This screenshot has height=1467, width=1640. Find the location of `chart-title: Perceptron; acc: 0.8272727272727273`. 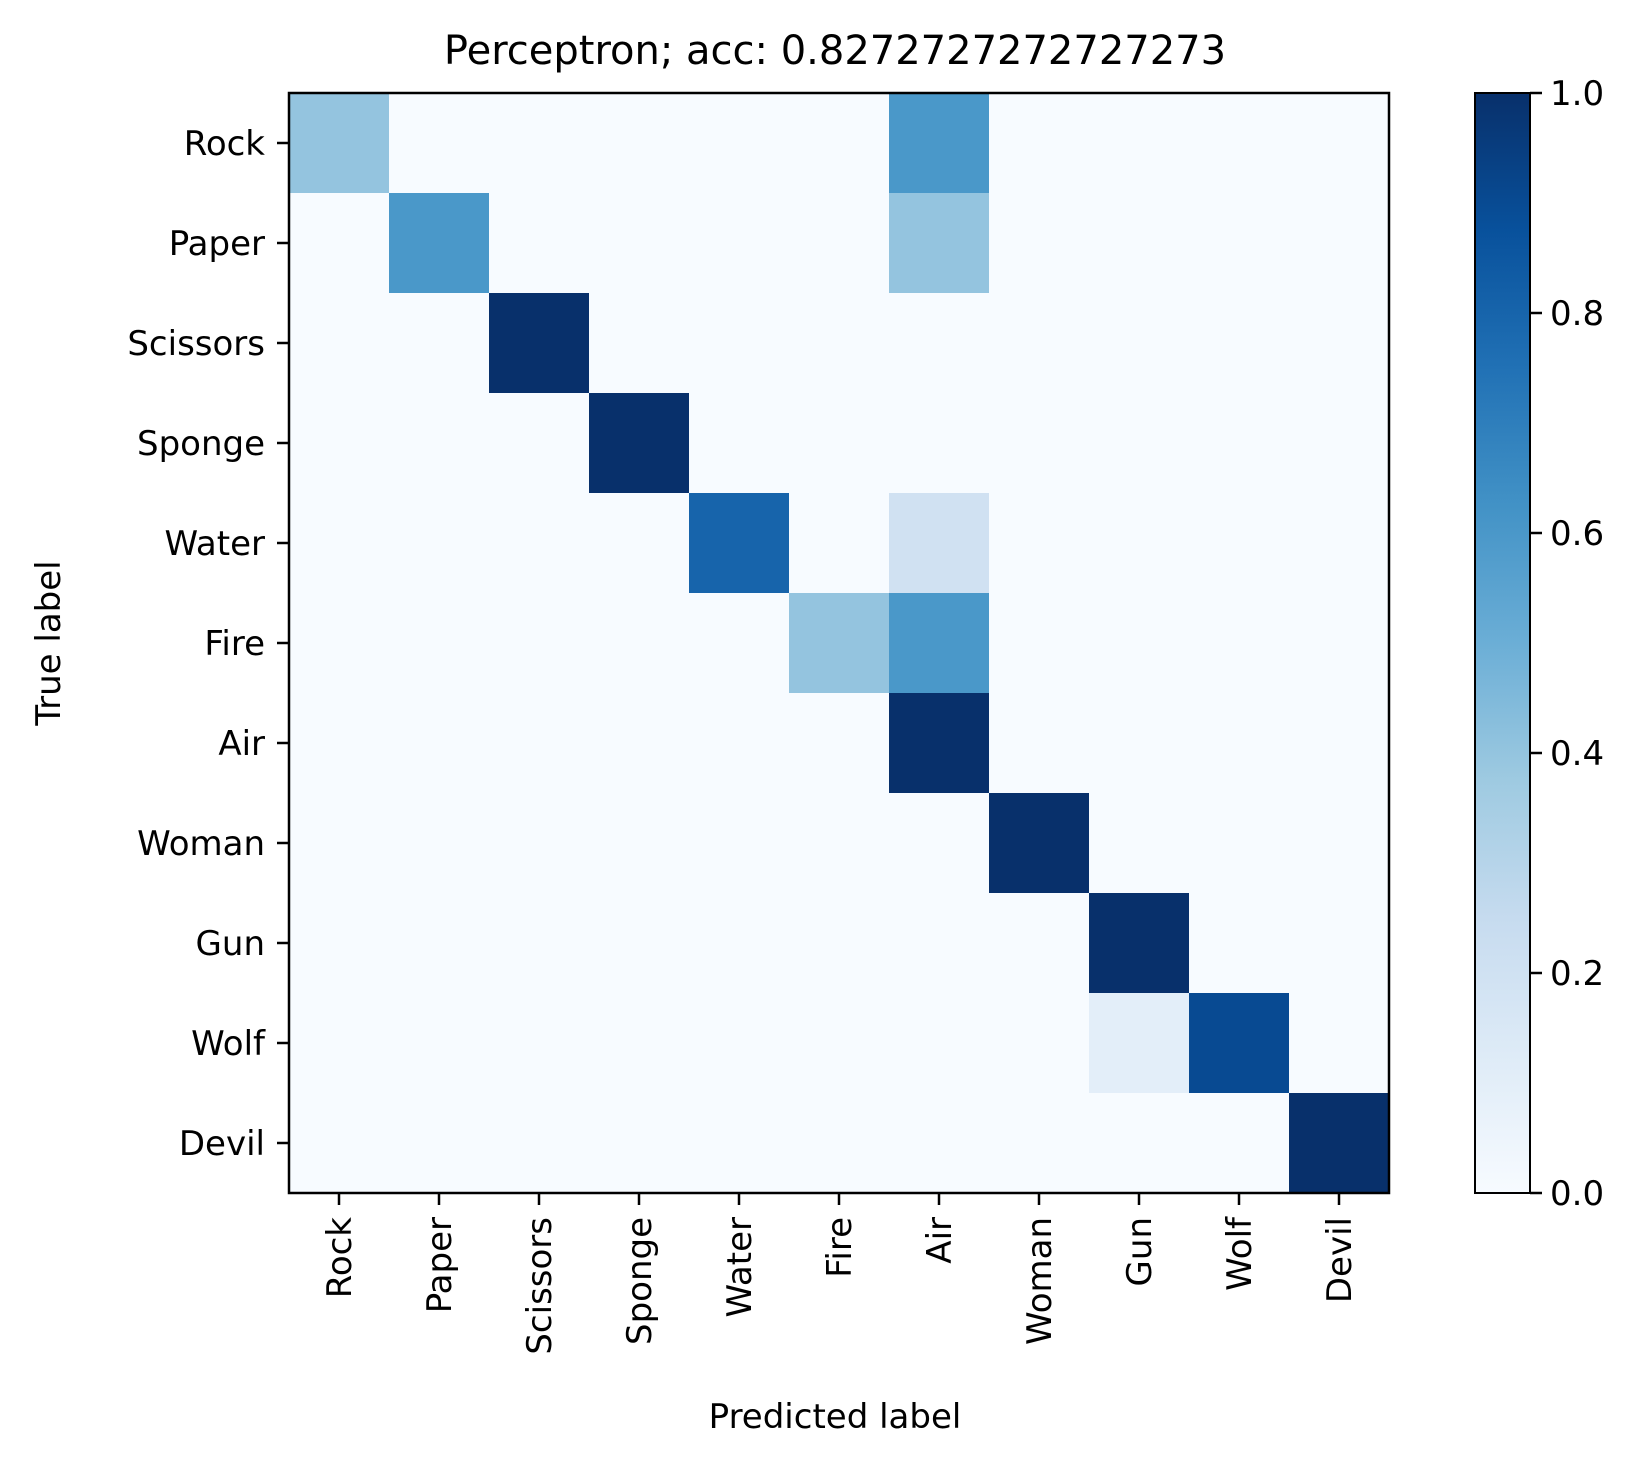

chart-title: Perceptron; acc: 0.8272727272727273 is located at coordinates (835, 51).